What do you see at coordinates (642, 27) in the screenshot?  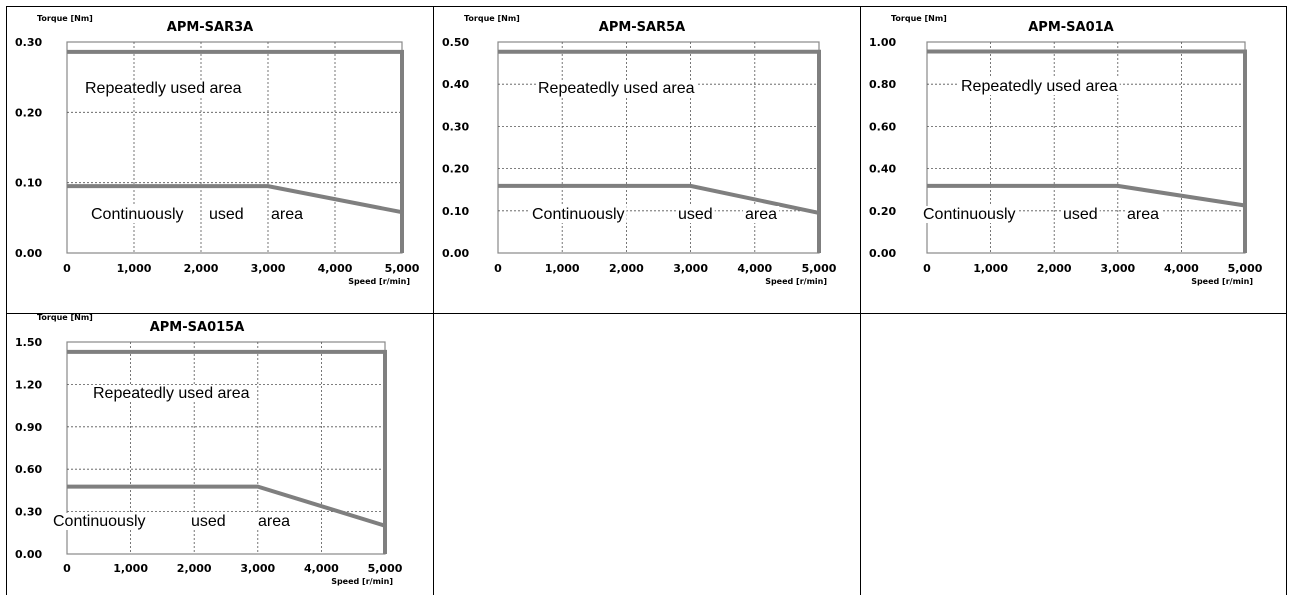 I see `chart-title: APM-SAR5A` at bounding box center [642, 27].